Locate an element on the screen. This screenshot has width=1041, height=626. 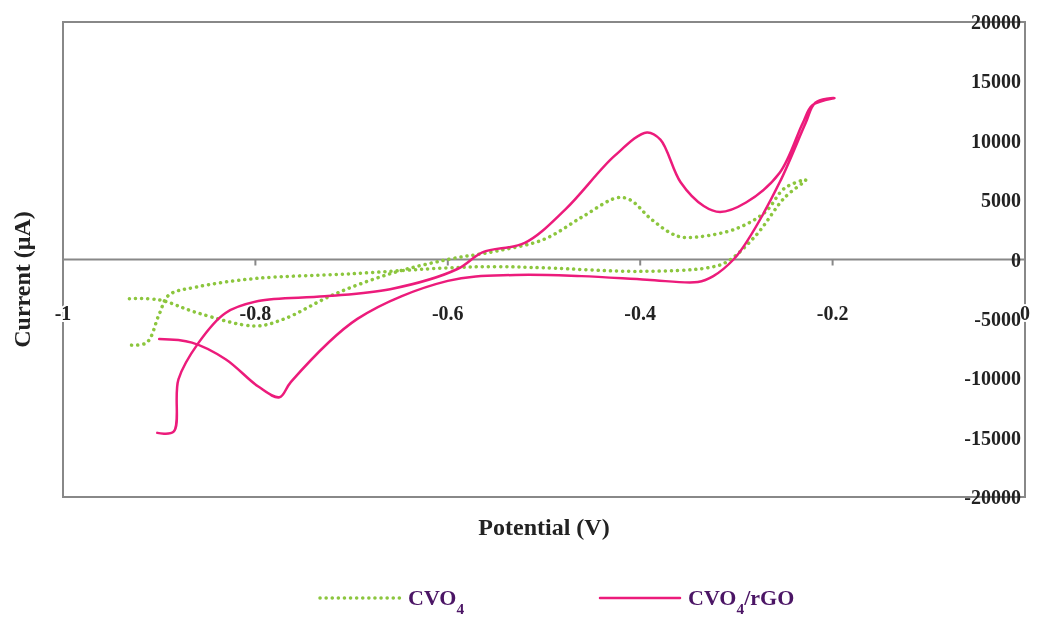
y-tick-label: -15000 is located at coordinates (992, 437).